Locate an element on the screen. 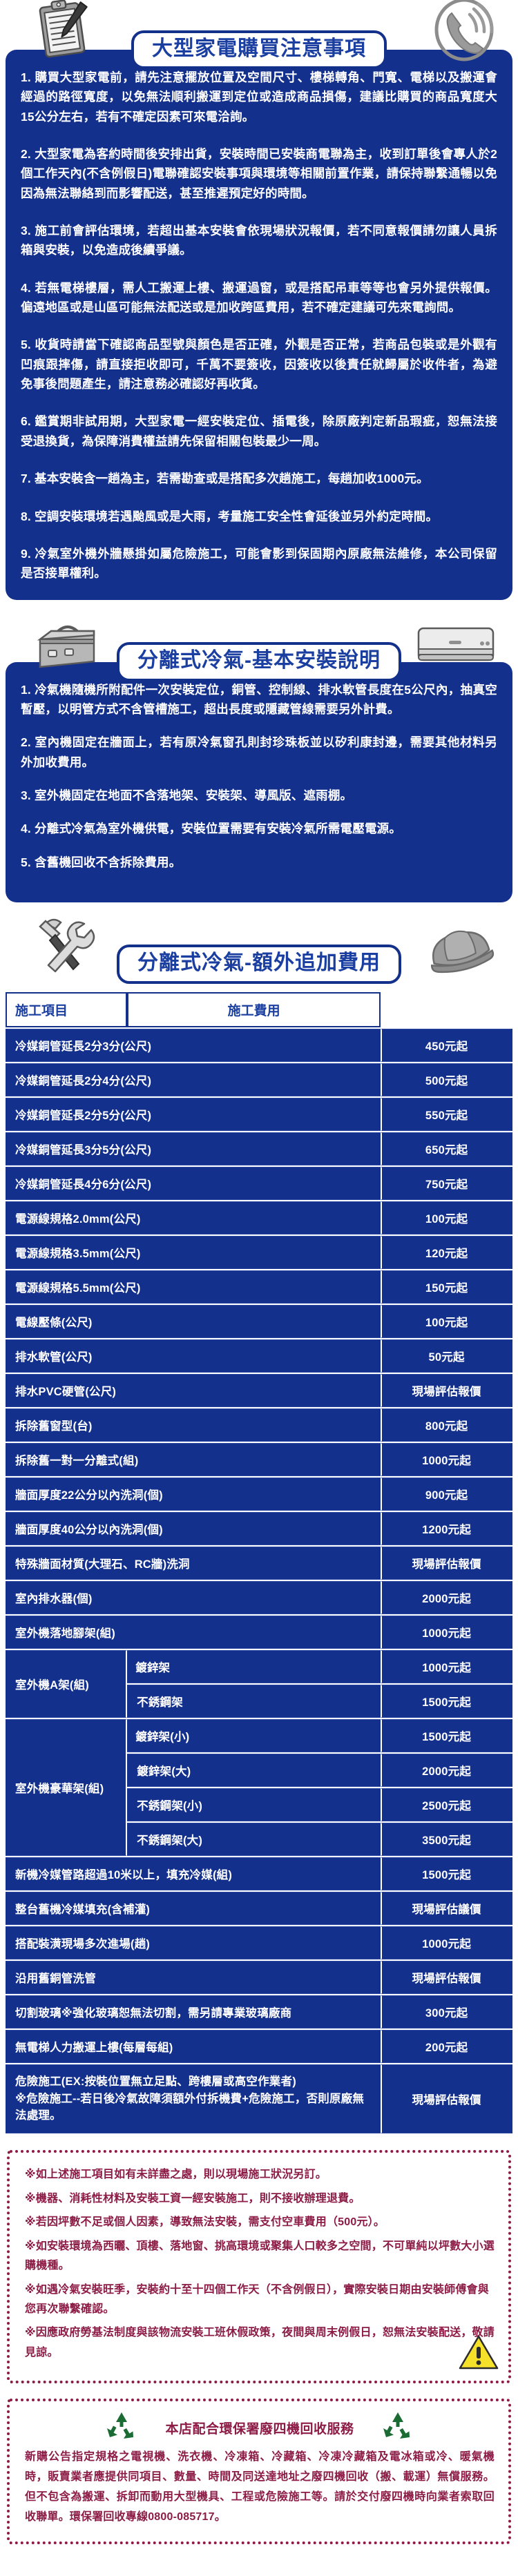 This screenshot has height=2576, width=518. cell-subitem: 不銹鋼架 is located at coordinates (254, 1701).